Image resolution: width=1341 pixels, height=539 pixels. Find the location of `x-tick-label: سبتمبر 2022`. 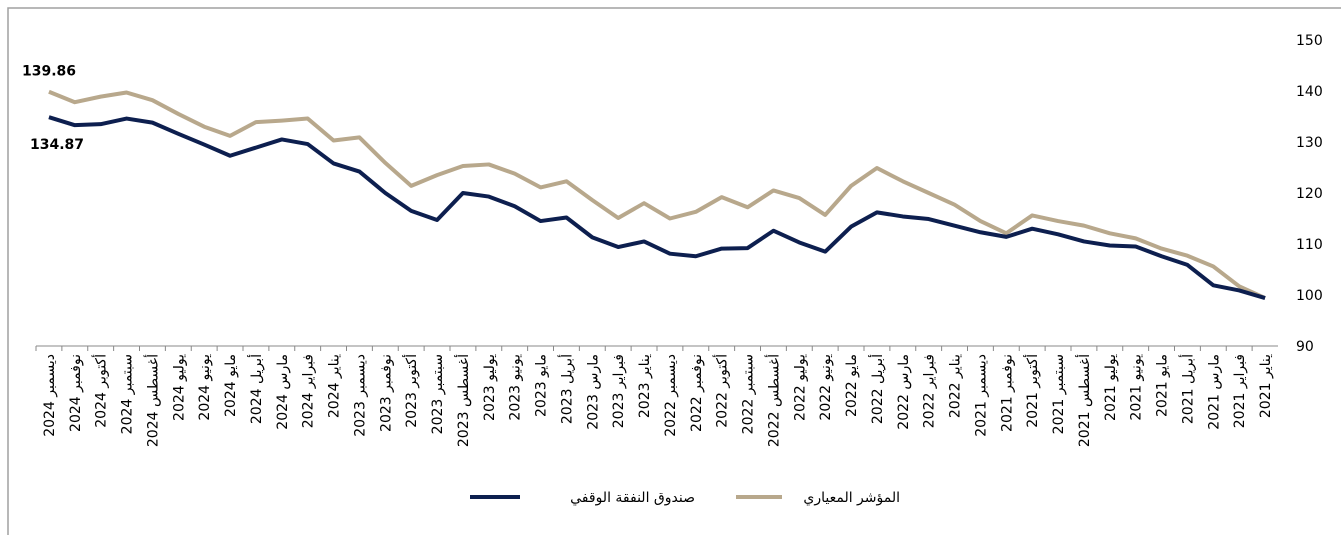

x-tick-label: سبتمبر 2022 is located at coordinates (749, 394).